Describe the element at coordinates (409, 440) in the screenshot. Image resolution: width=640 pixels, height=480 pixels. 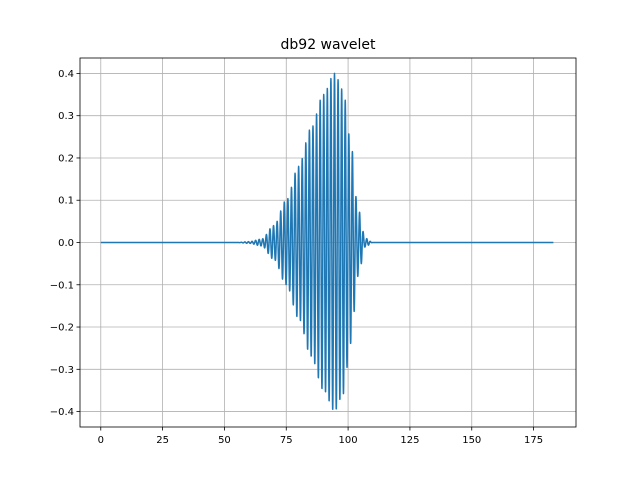
I see `x-tick-label: 125` at that location.